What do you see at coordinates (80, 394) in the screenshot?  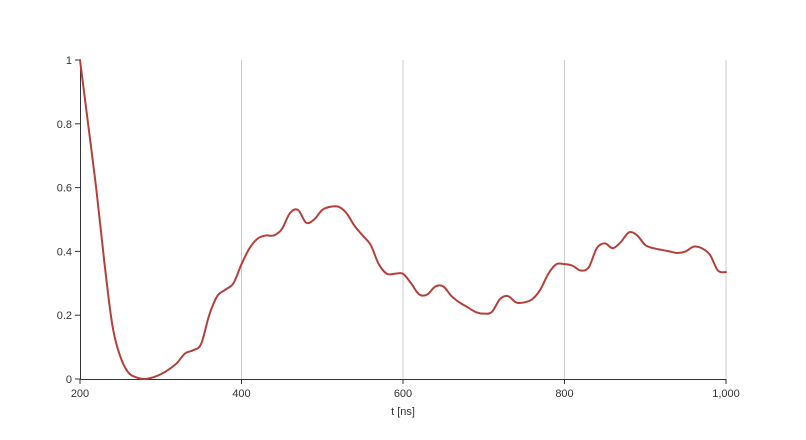 I see `x-tick-label-0: 200` at bounding box center [80, 394].